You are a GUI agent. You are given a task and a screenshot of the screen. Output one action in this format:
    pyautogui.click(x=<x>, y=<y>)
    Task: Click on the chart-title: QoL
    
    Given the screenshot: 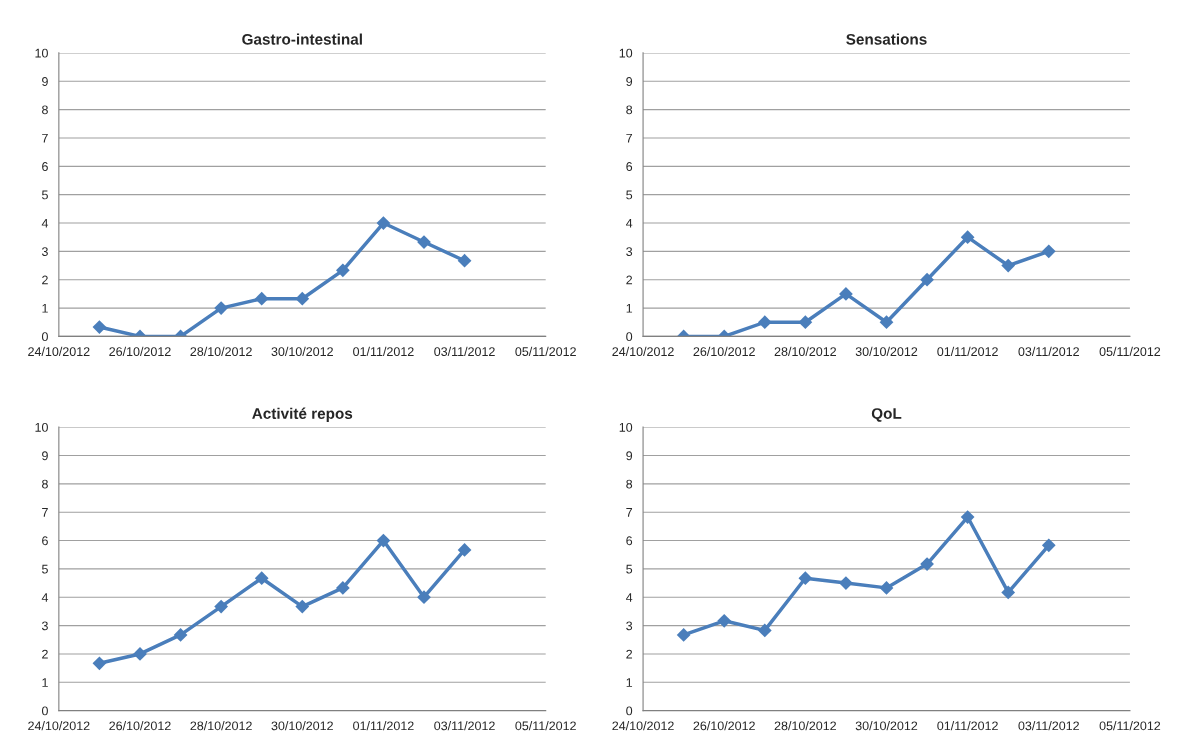 What is the action you would take?
    pyautogui.click(x=886, y=415)
    